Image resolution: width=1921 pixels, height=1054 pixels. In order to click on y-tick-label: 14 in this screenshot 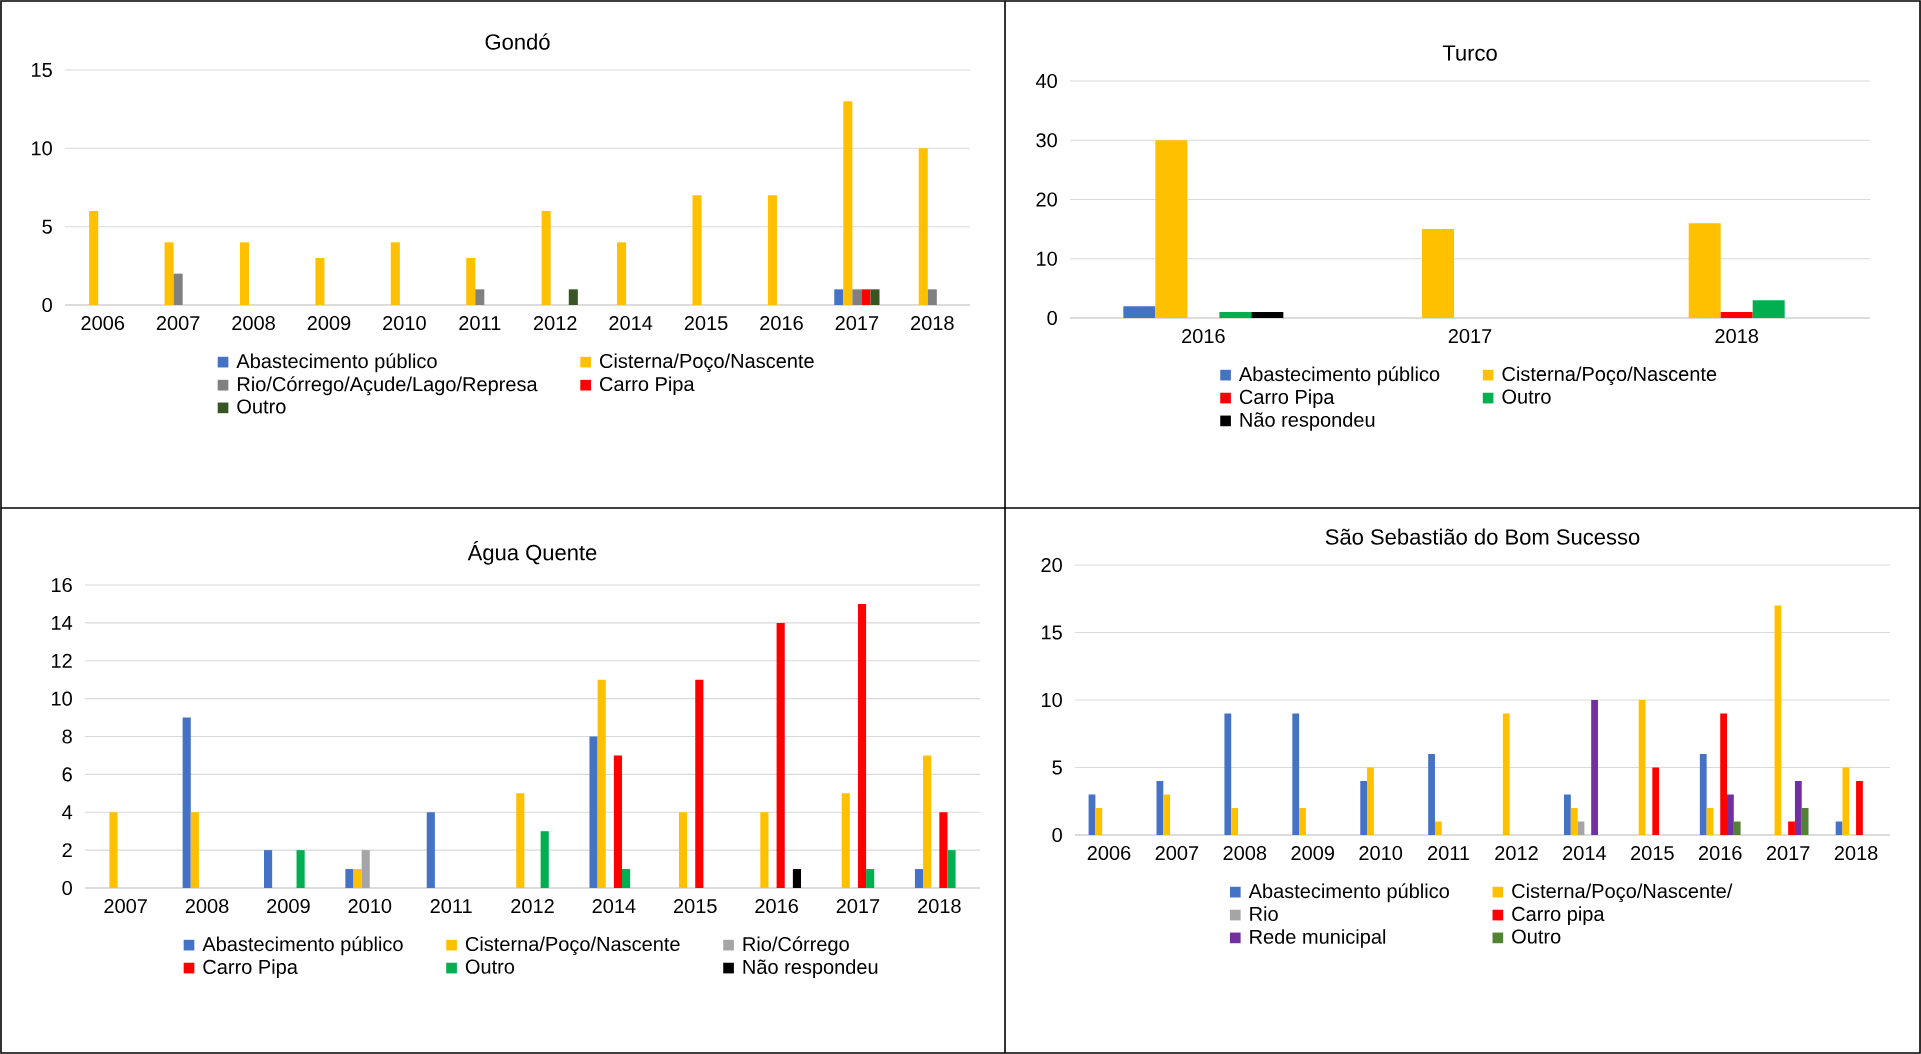, I will do `click(62, 623)`.